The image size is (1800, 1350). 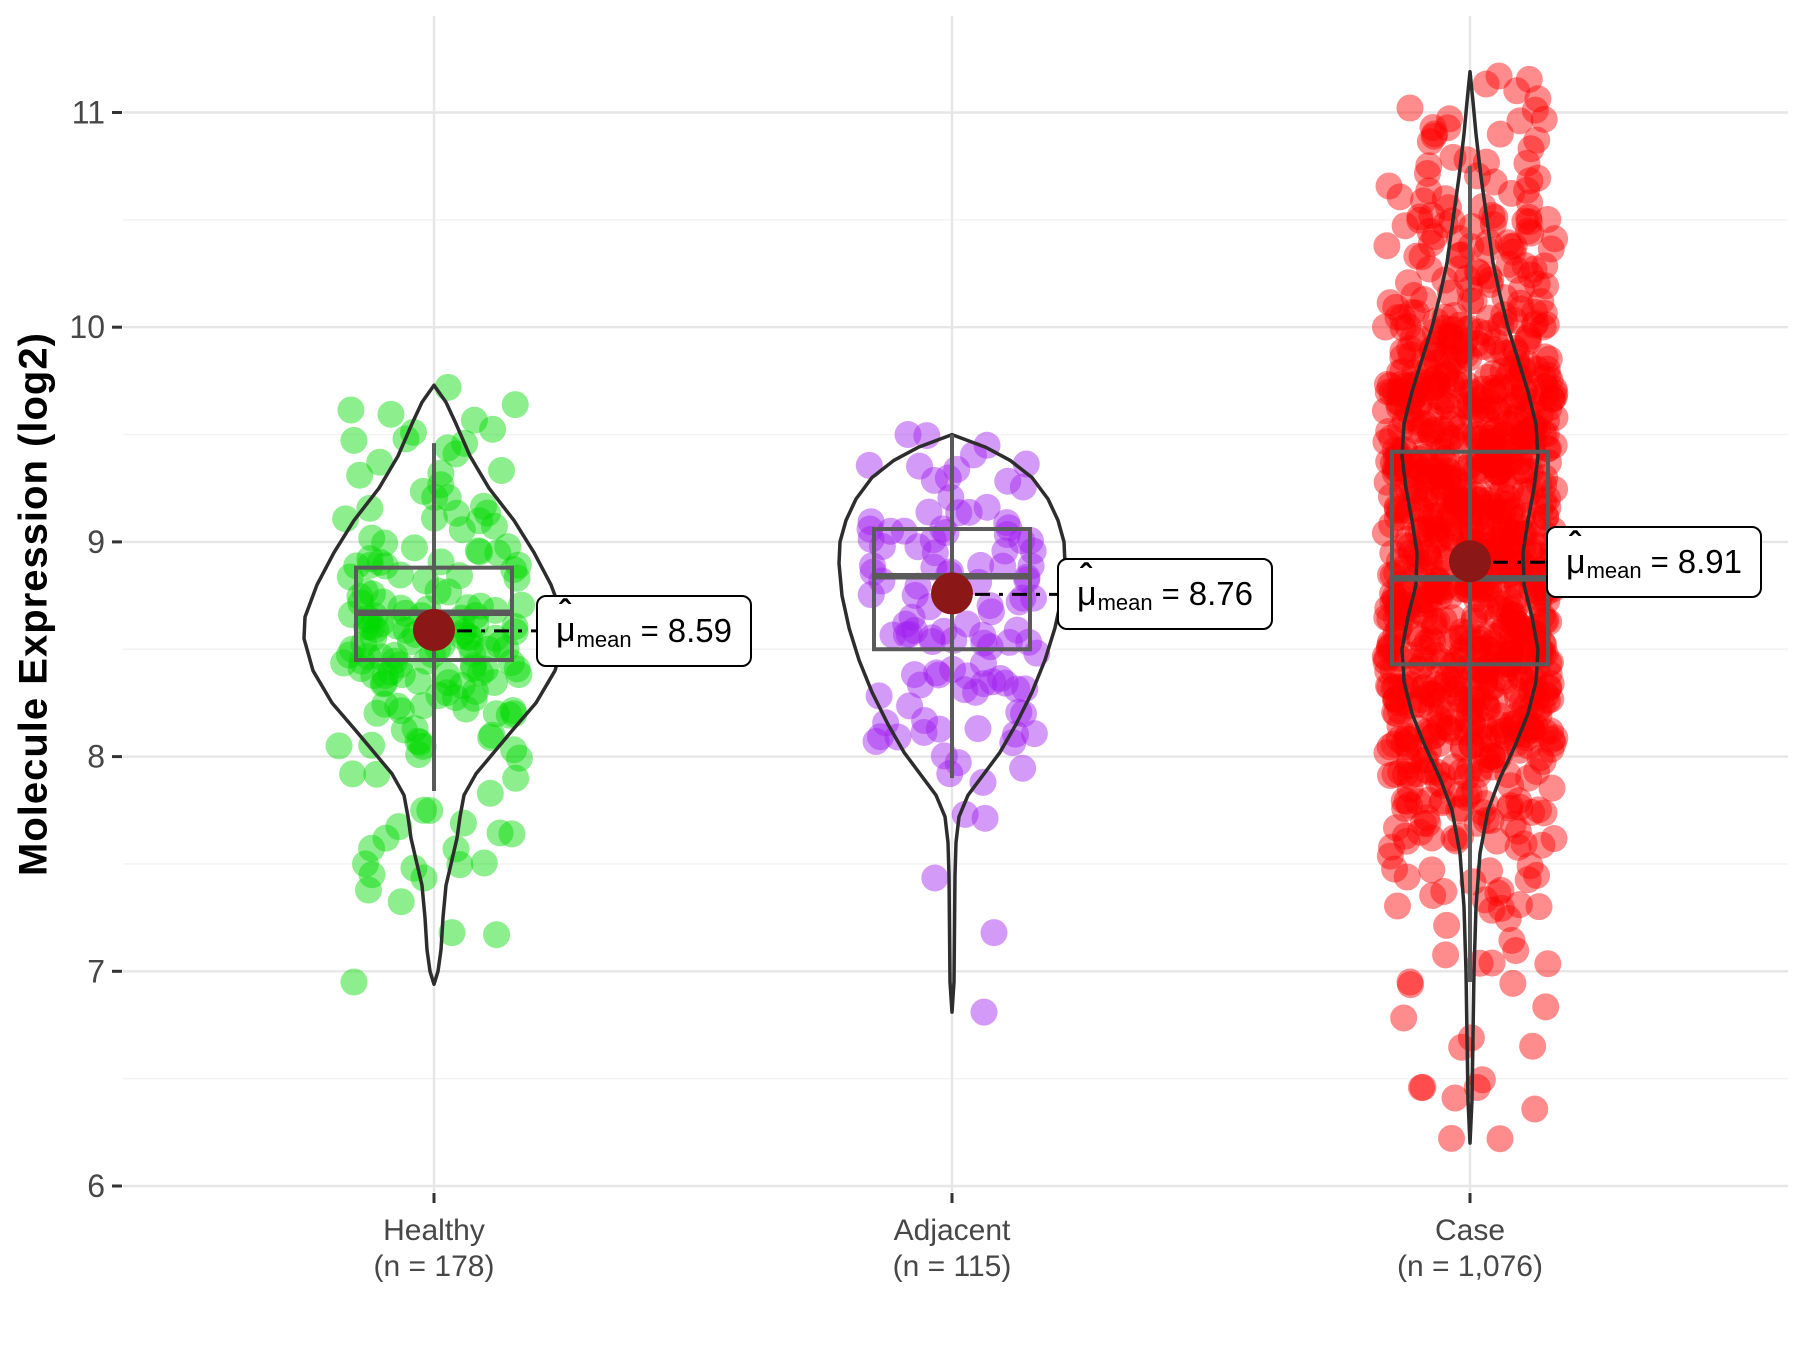 I want to click on mean-dot-healthy, so click(x=434, y=629).